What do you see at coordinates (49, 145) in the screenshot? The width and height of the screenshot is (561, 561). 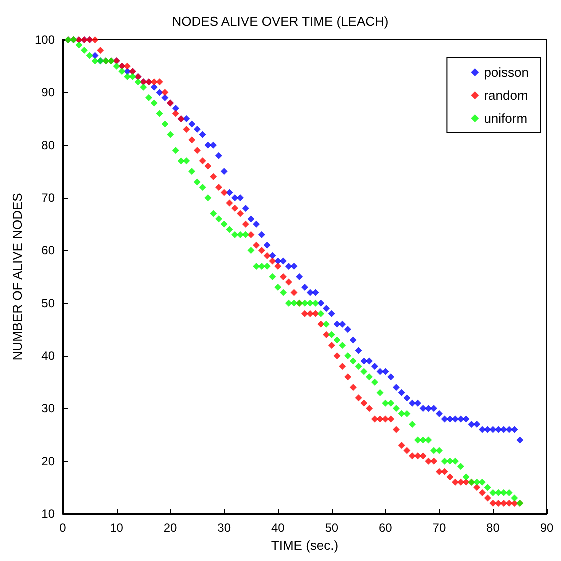 I see `y-tick-label: 80` at bounding box center [49, 145].